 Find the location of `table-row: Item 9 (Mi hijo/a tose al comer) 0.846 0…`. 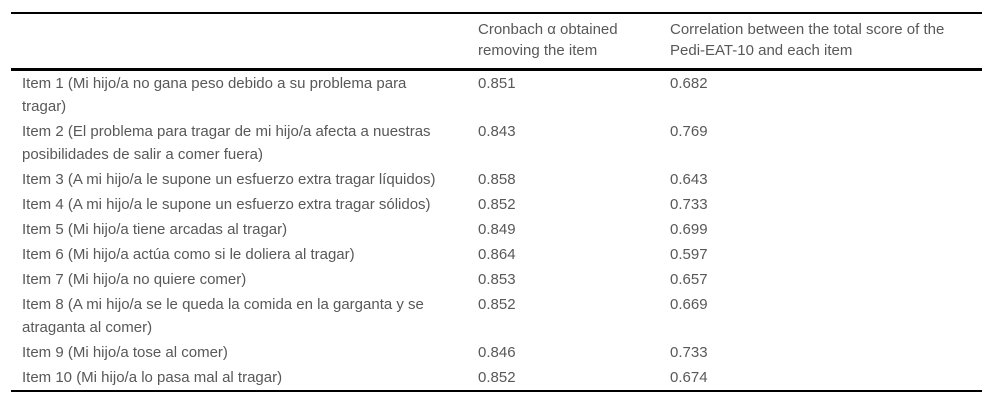

table-row: Item 9 (Mi hijo/a tose al comer) 0.846 0… is located at coordinates (496, 352).